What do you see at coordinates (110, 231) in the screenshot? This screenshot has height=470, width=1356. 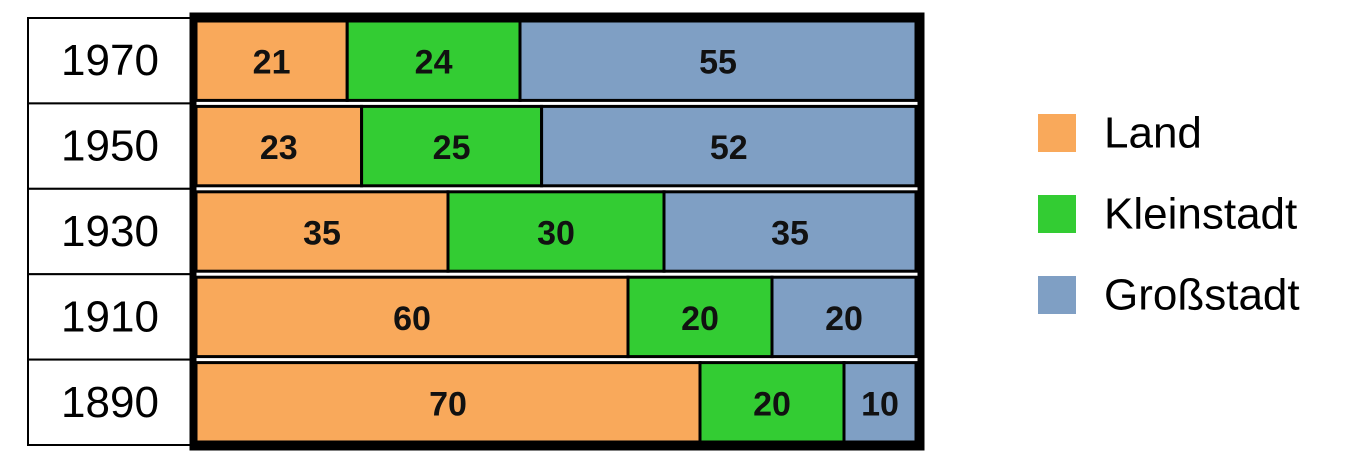 I see `category-label: 1930` at bounding box center [110, 231].